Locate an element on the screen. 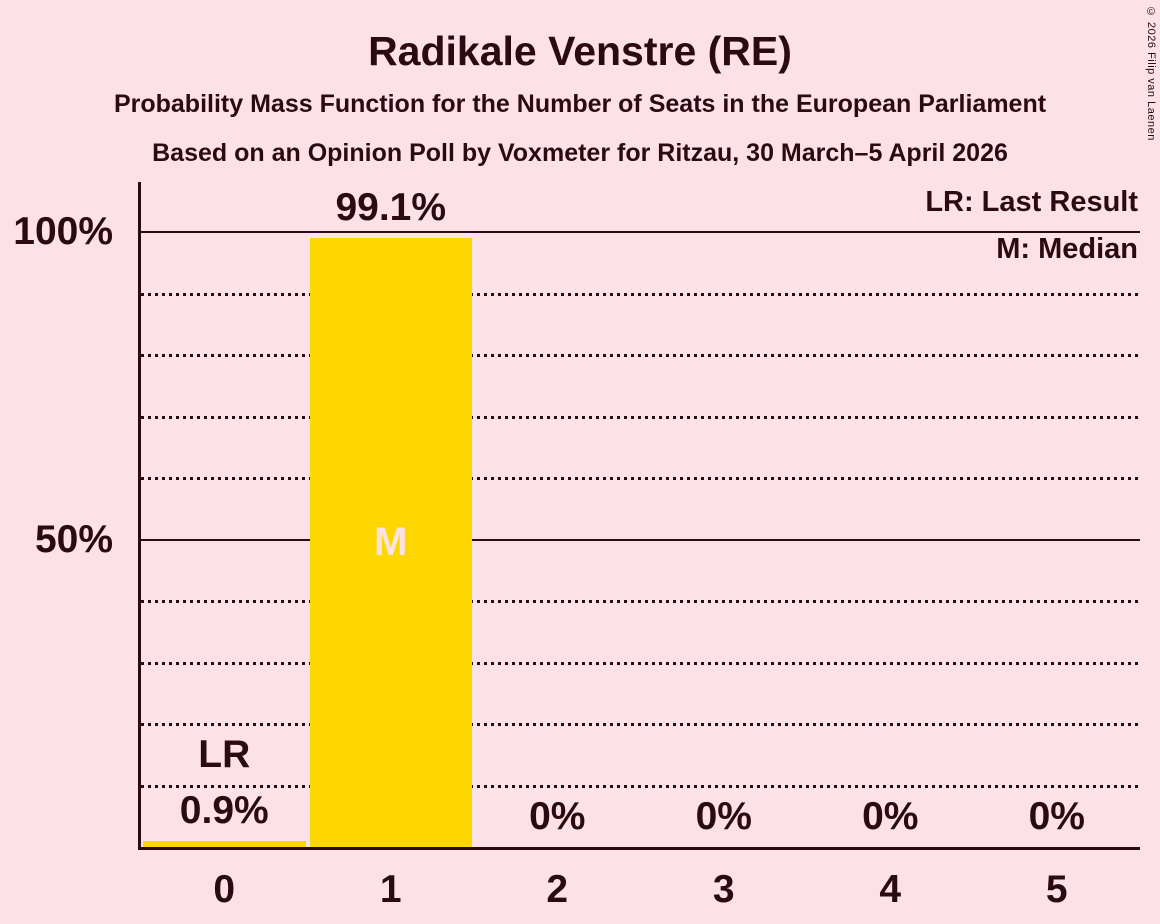 The width and height of the screenshot is (1160, 924). bar-value-label: 0.9% is located at coordinates (224, 811).